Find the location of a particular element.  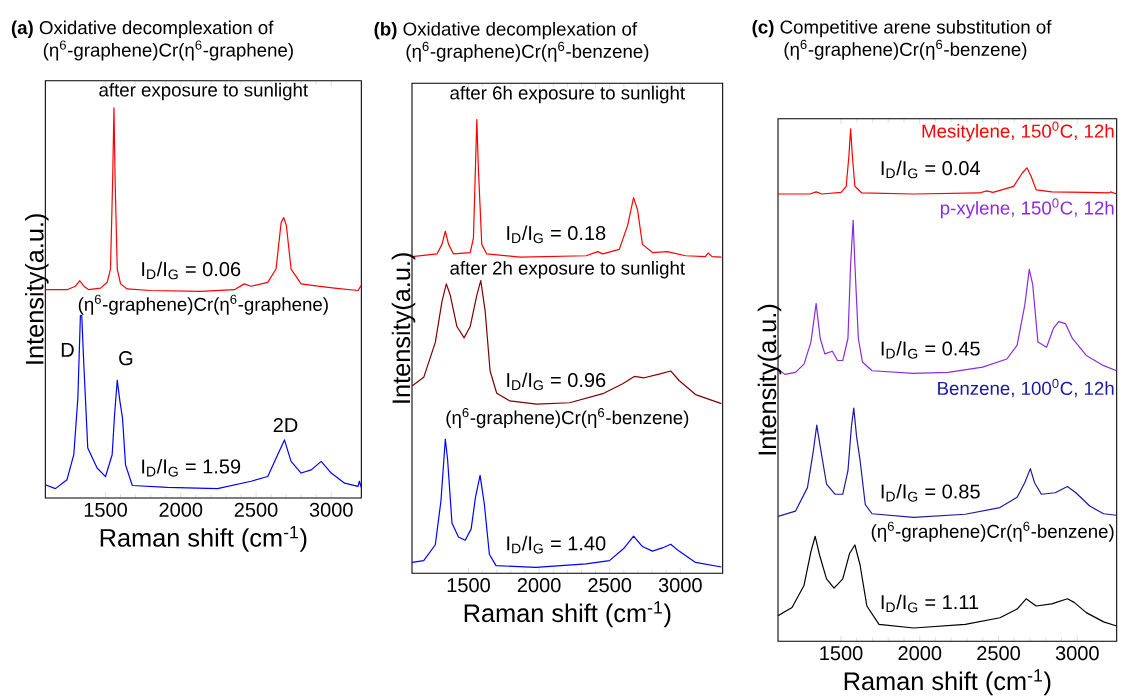

series-label: after exposure to sunlight is located at coordinates (203, 91).